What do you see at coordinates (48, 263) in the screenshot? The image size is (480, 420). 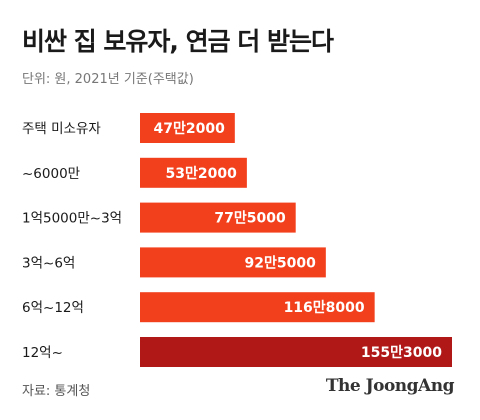 I see `category-label: 3억~6억` at bounding box center [48, 263].